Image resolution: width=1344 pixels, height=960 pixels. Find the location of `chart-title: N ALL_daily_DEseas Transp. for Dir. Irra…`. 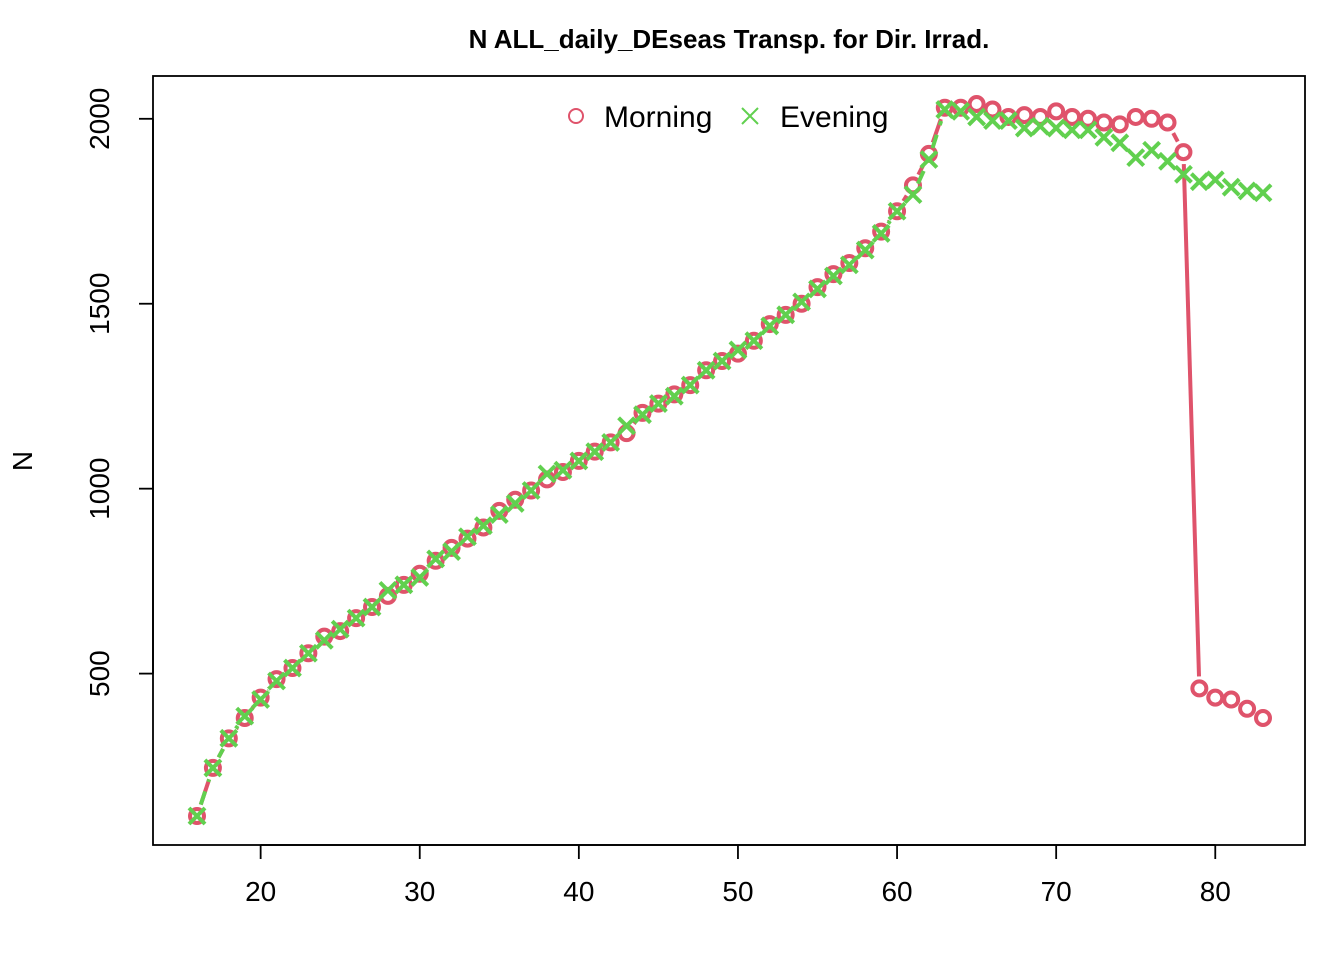

chart-title: N ALL_daily_DEseas Transp. for Dir. Irra… is located at coordinates (729, 39).